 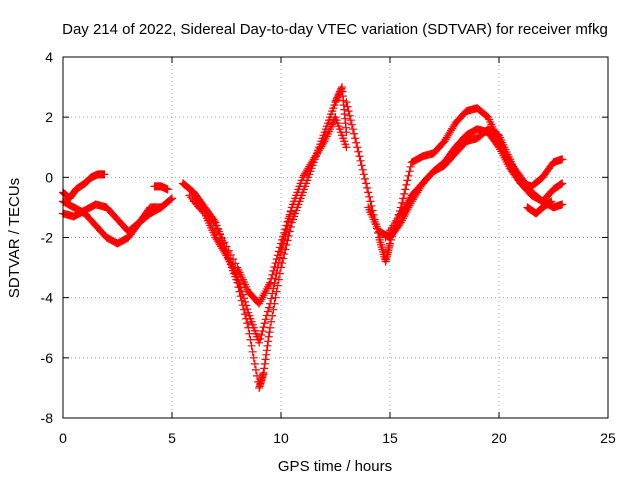 I want to click on y-tick-label: 0, so click(x=49, y=177).